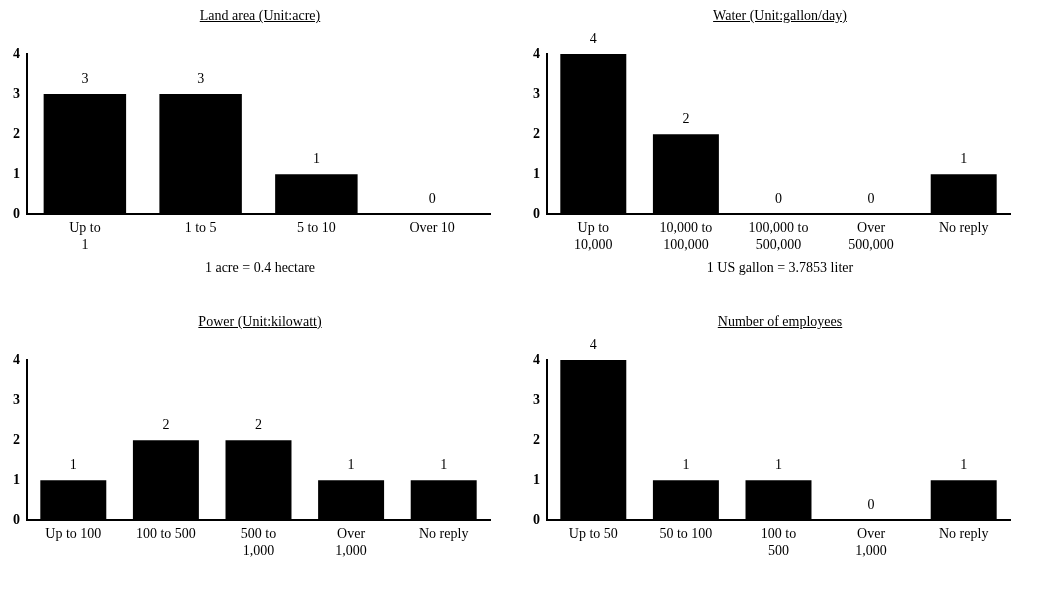 Image resolution: width=1040 pixels, height=612 pixels. Describe the element at coordinates (780, 16) in the screenshot. I see `chart-title: Water (Unit:gallon/day)` at that location.